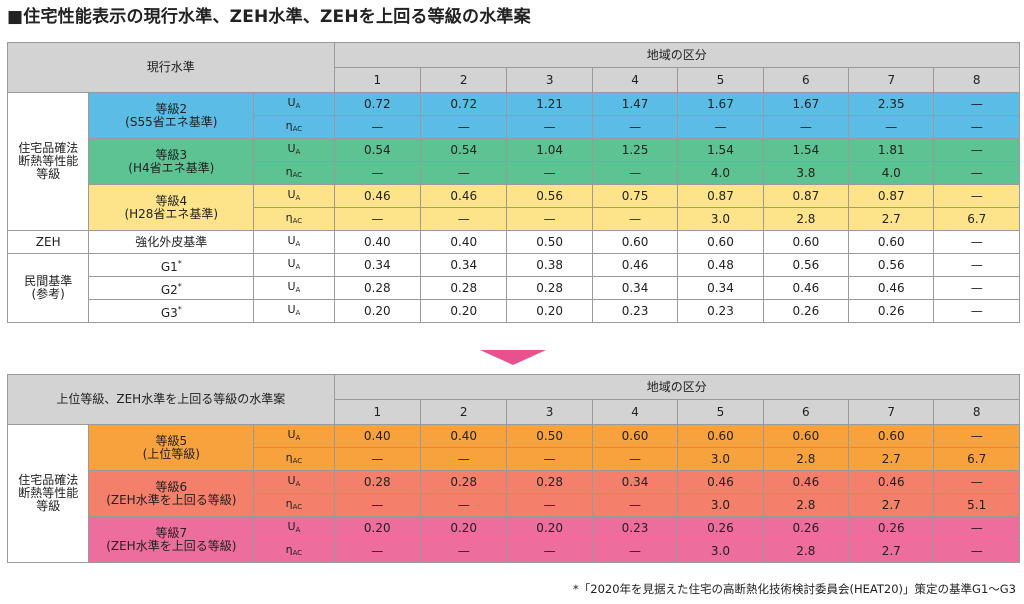 Image resolution: width=1024 pixels, height=604 pixels. What do you see at coordinates (549, 104) in the screenshot?
I see `value-cell: 1.21` at bounding box center [549, 104].